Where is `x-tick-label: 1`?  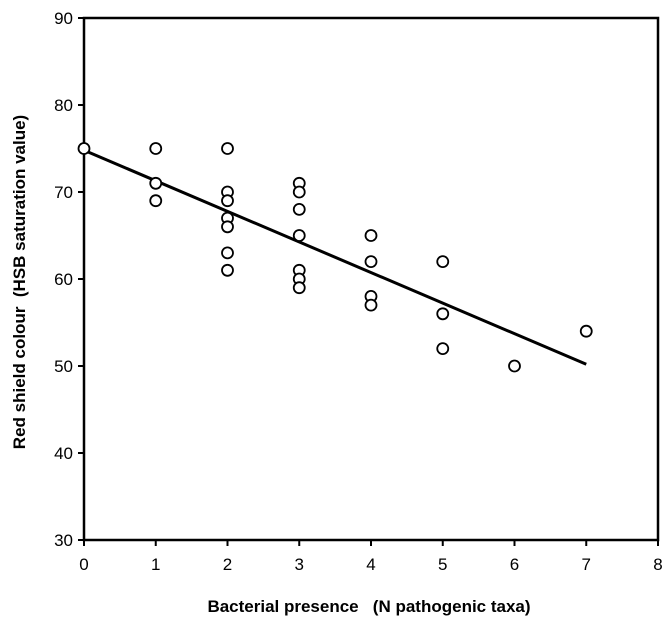
x-tick-label: 1 is located at coordinates (155, 564).